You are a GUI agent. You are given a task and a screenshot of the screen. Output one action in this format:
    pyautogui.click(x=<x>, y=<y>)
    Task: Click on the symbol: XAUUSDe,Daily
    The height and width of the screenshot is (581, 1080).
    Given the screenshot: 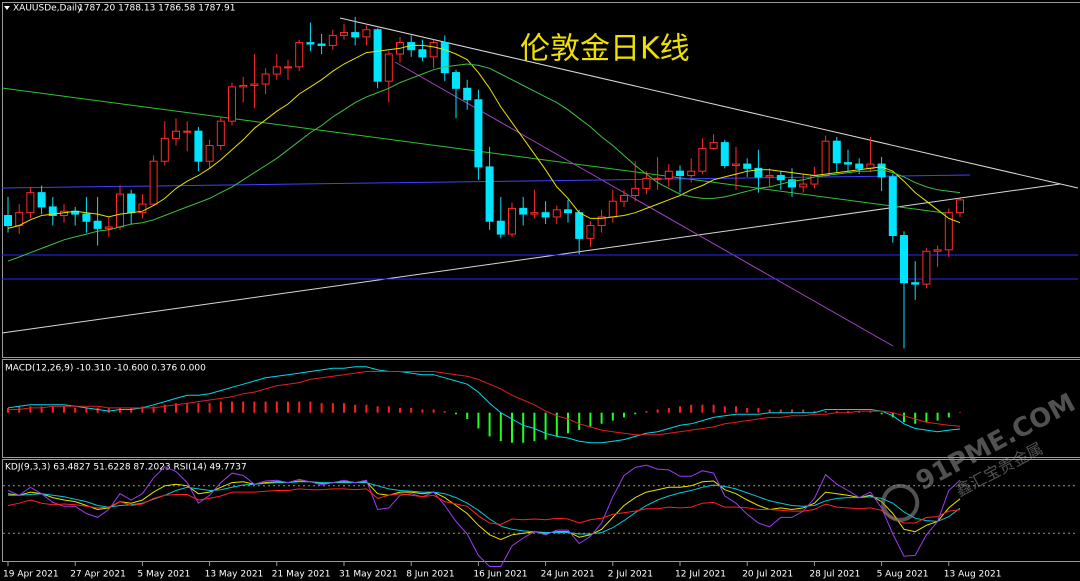 What is the action you would take?
    pyautogui.click(x=48, y=9)
    